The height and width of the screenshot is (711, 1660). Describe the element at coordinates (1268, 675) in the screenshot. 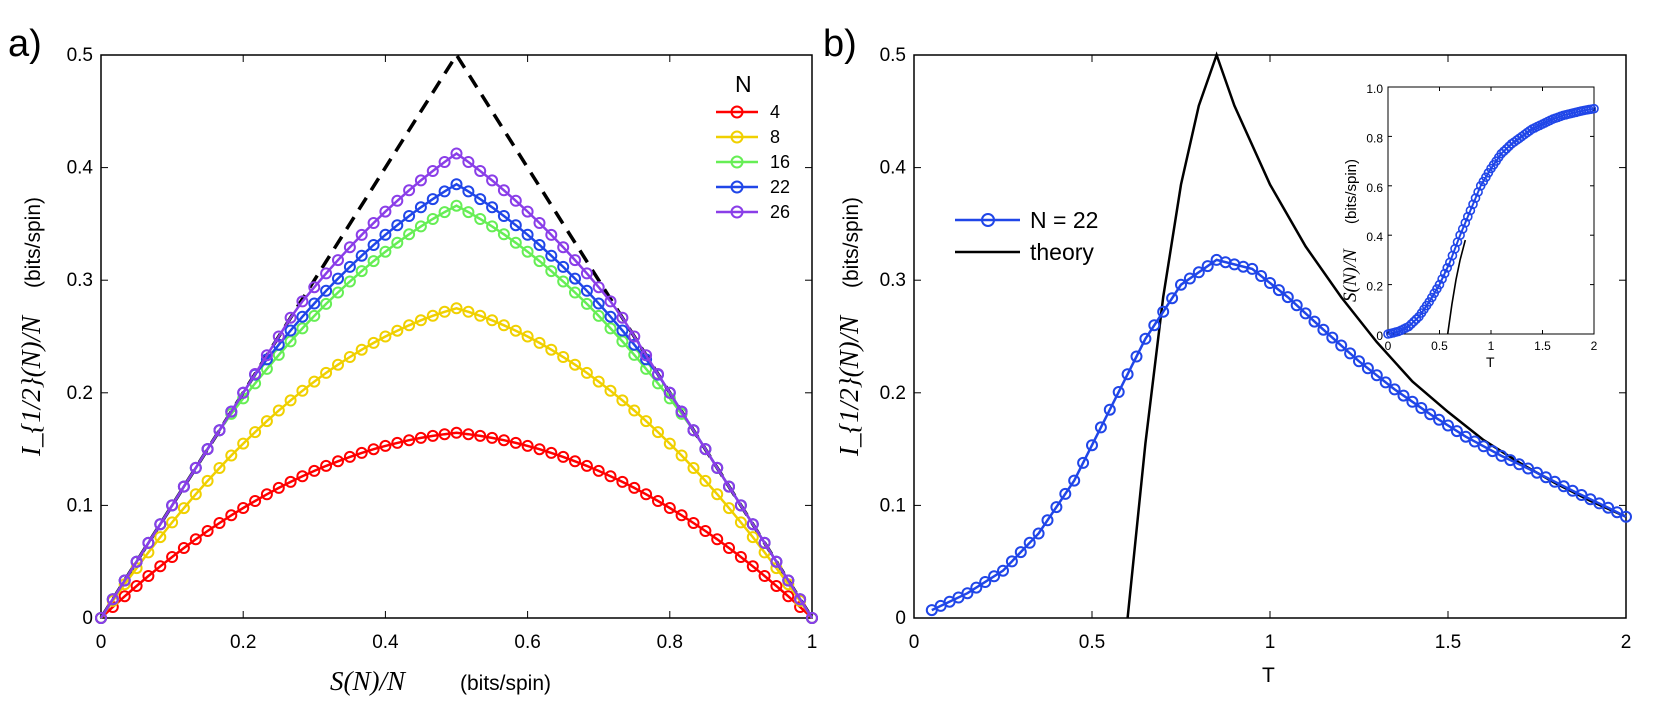

I see `panel-b-xlabel: T` at that location.